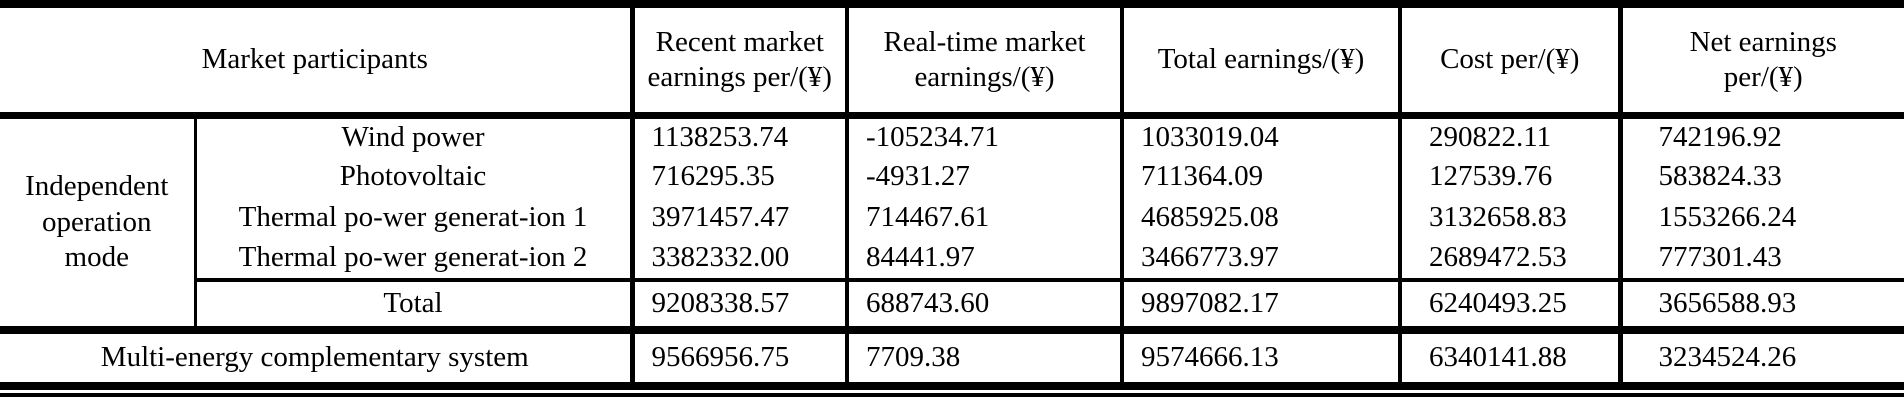 This screenshot has height=404, width=1904. I want to click on cell-cost: 127539.76, so click(1509, 177).